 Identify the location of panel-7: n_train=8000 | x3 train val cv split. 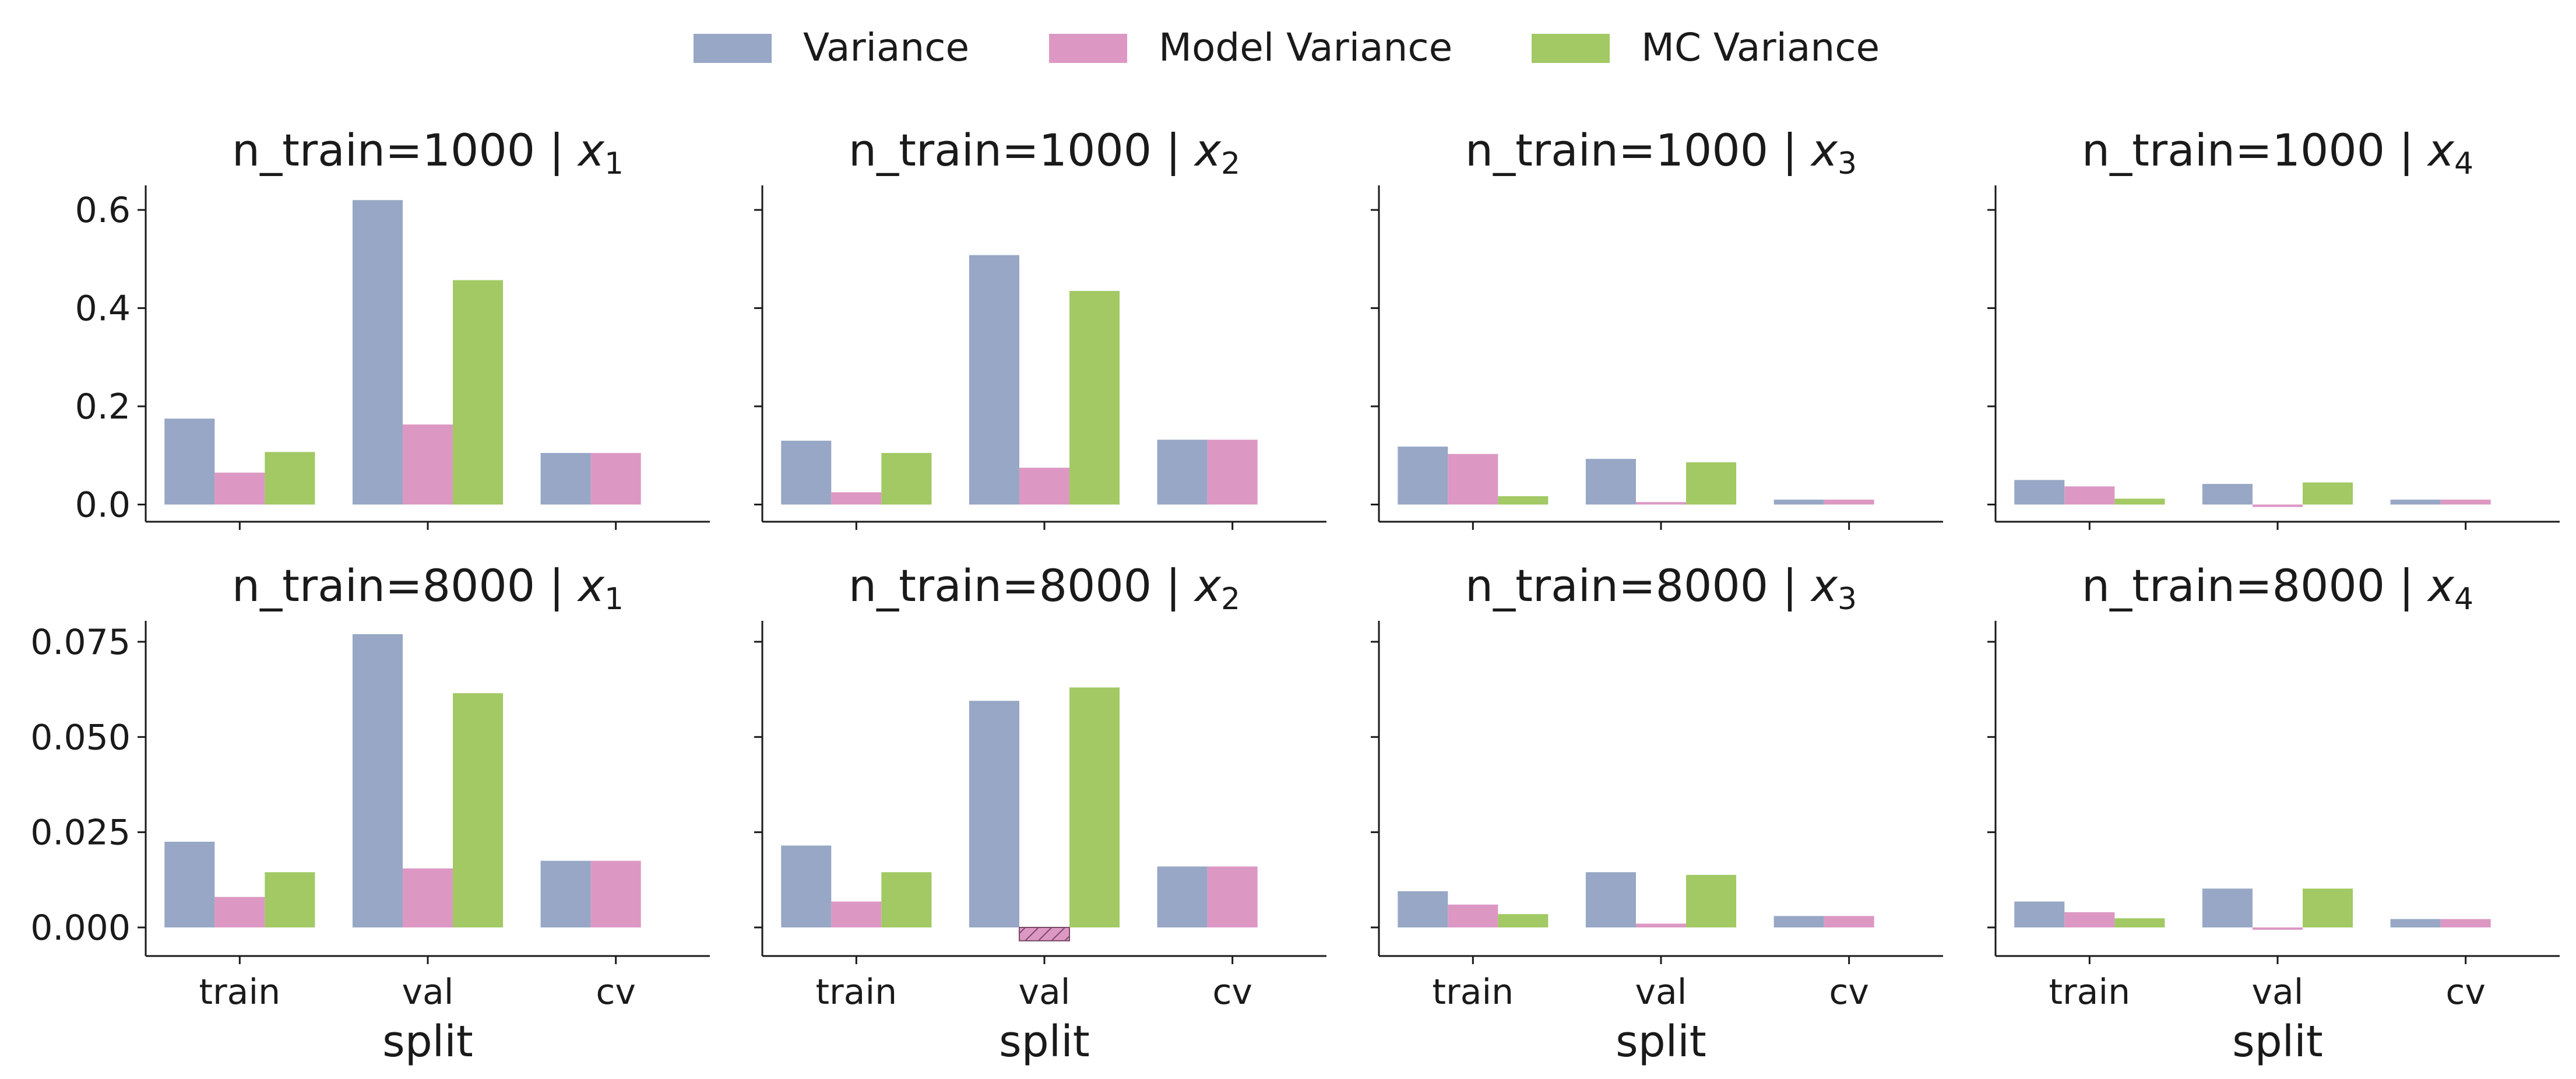
(1657, 813).